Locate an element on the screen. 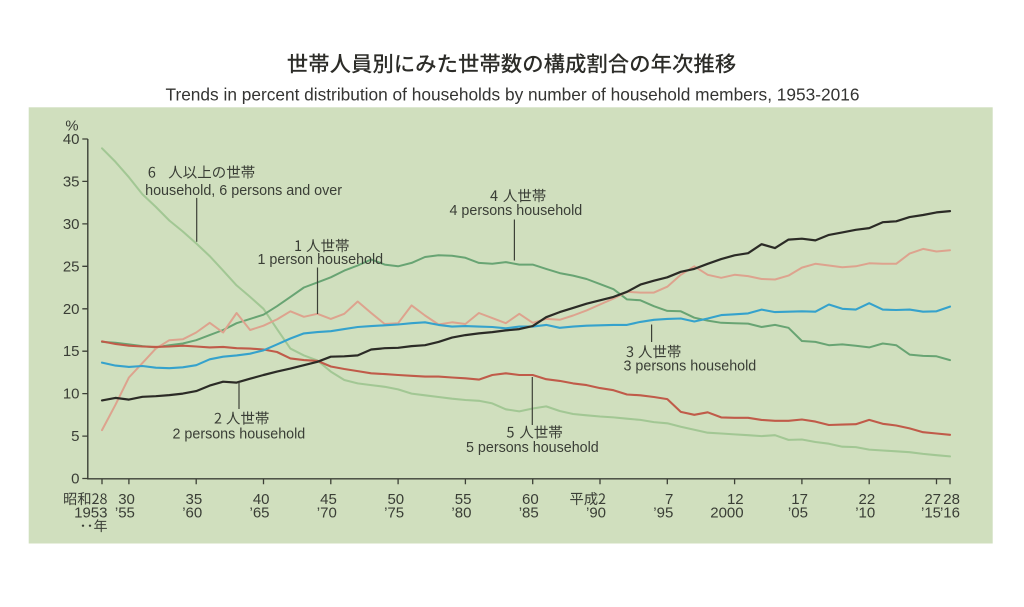 This screenshot has width=1024, height=607. svg-text: ’15 is located at coordinates (931, 513).